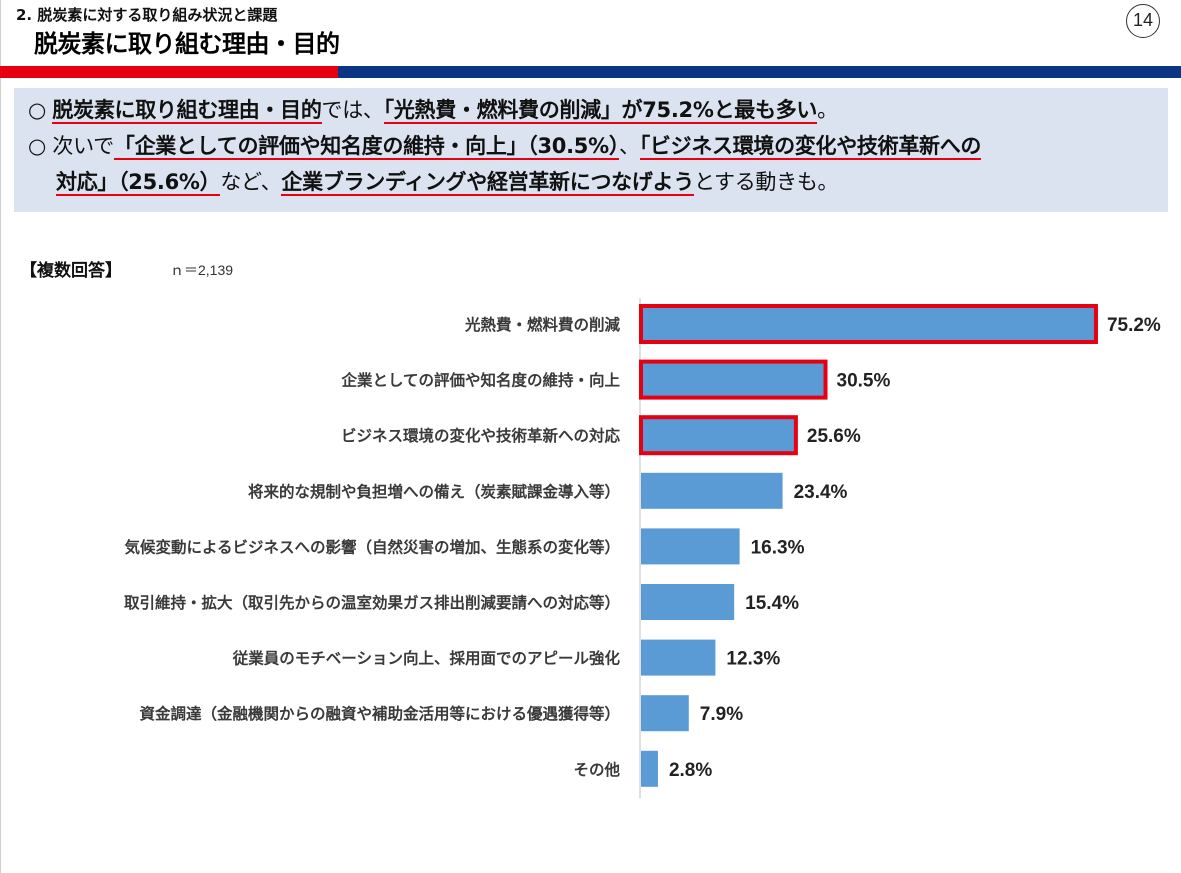 The height and width of the screenshot is (873, 1181). Describe the element at coordinates (864, 381) in the screenshot. I see `value-label: 30.5%` at that location.